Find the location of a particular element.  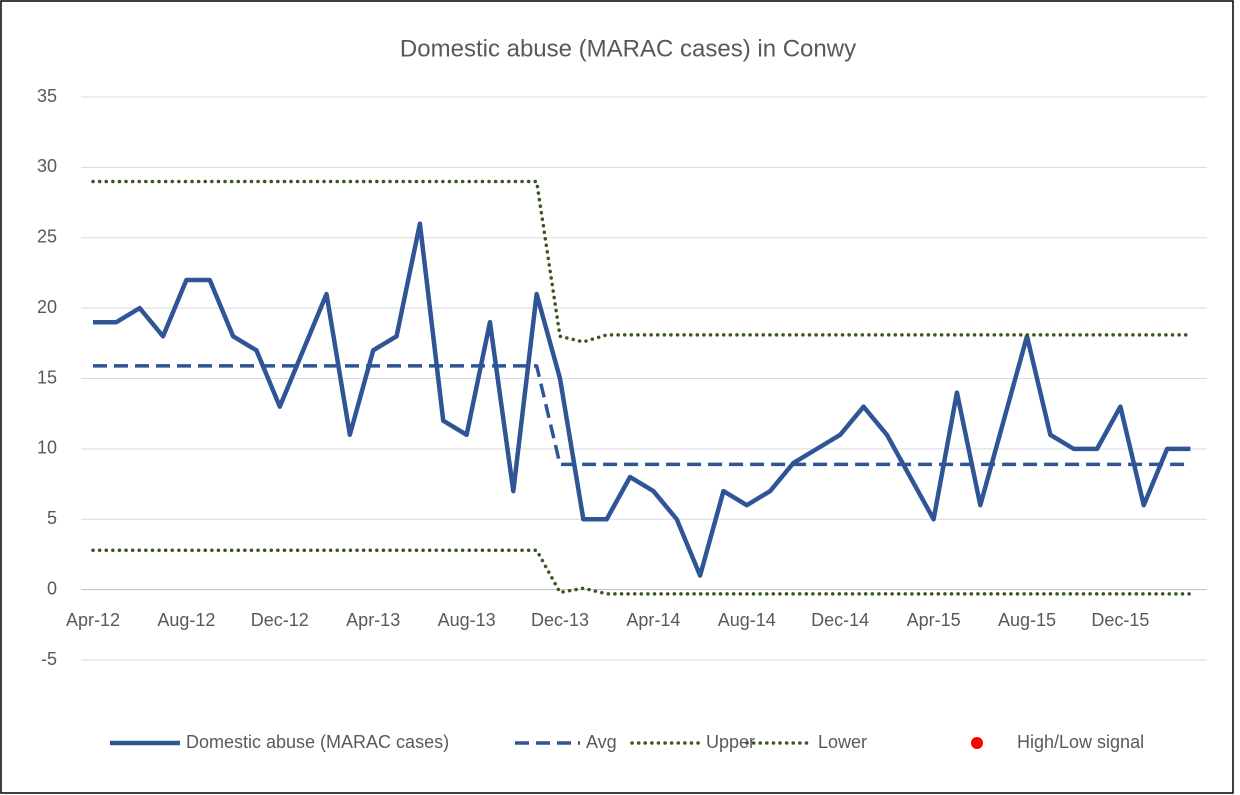

legend-label: Avg is located at coordinates (601, 742).